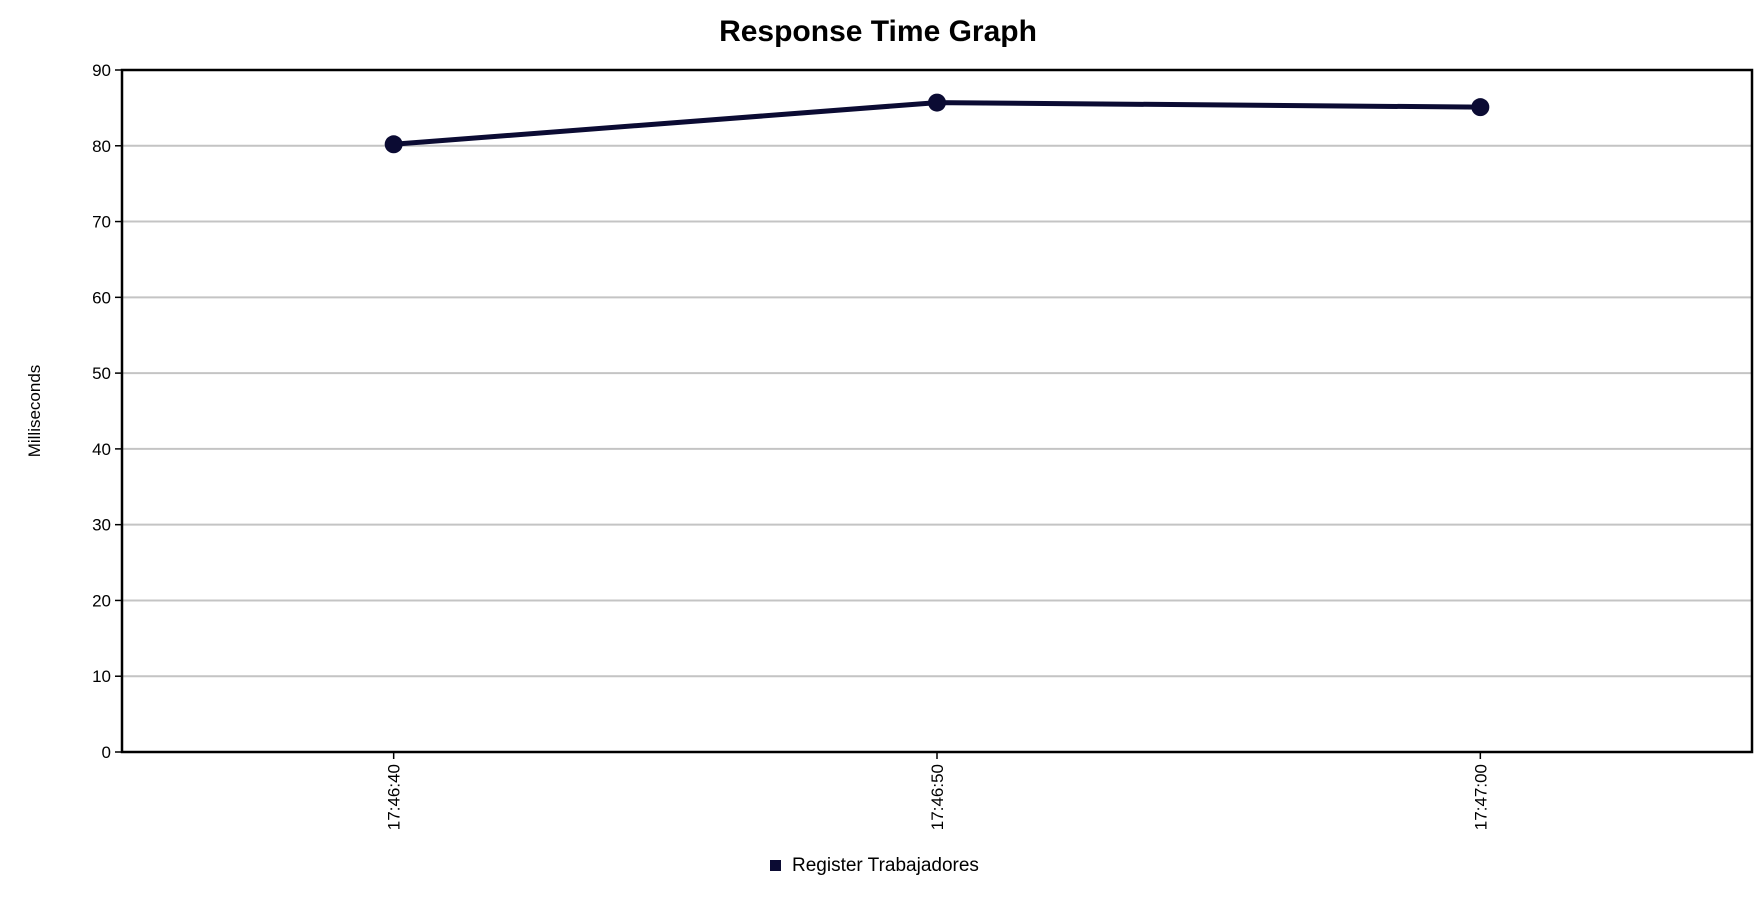  I want to click on series-layer, so click(937, 123).